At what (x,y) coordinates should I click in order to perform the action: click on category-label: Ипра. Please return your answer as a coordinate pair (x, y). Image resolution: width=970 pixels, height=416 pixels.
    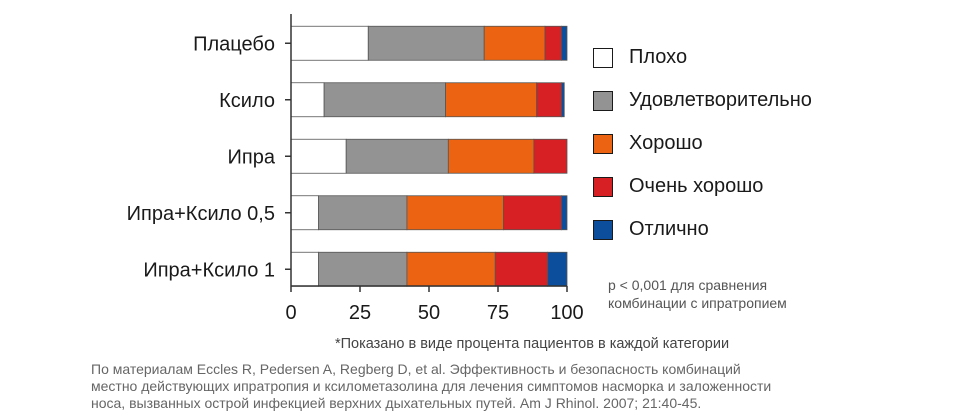
    Looking at the image, I should click on (252, 157).